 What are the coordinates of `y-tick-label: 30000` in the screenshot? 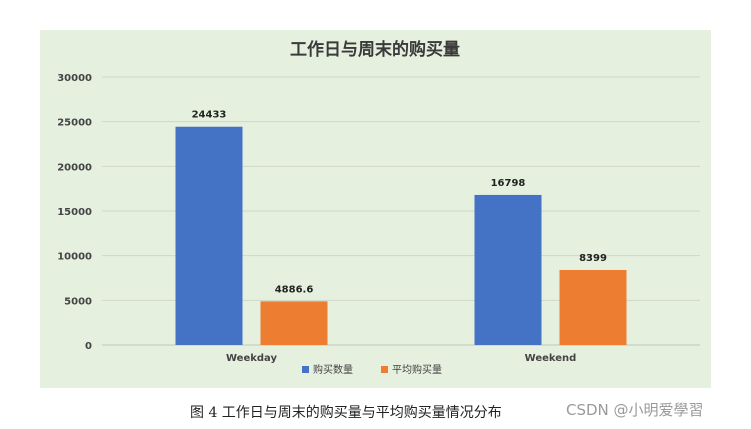 It's located at (74, 78).